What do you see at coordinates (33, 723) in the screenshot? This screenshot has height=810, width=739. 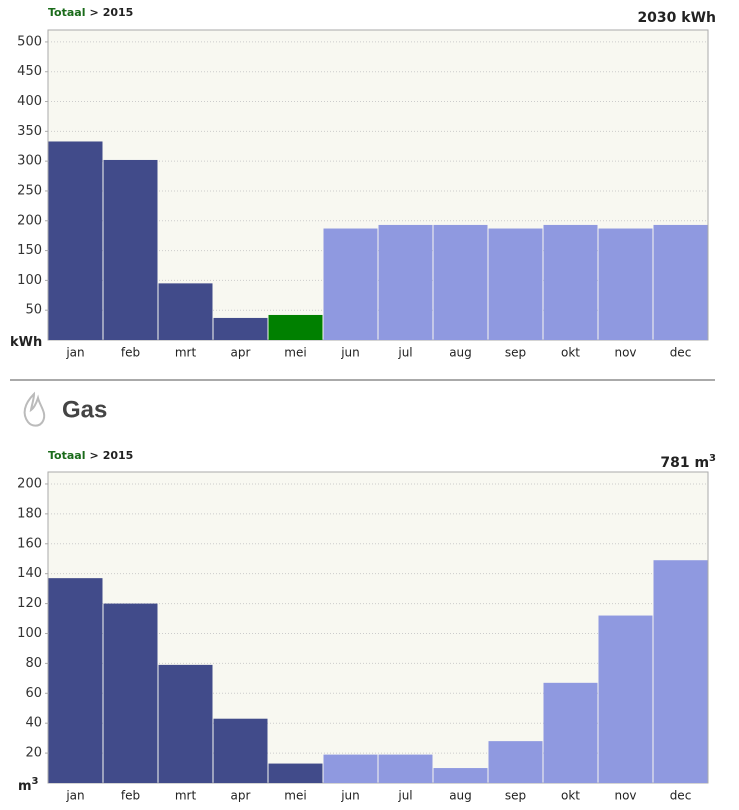 I see `y-tick-label: 40` at bounding box center [33, 723].